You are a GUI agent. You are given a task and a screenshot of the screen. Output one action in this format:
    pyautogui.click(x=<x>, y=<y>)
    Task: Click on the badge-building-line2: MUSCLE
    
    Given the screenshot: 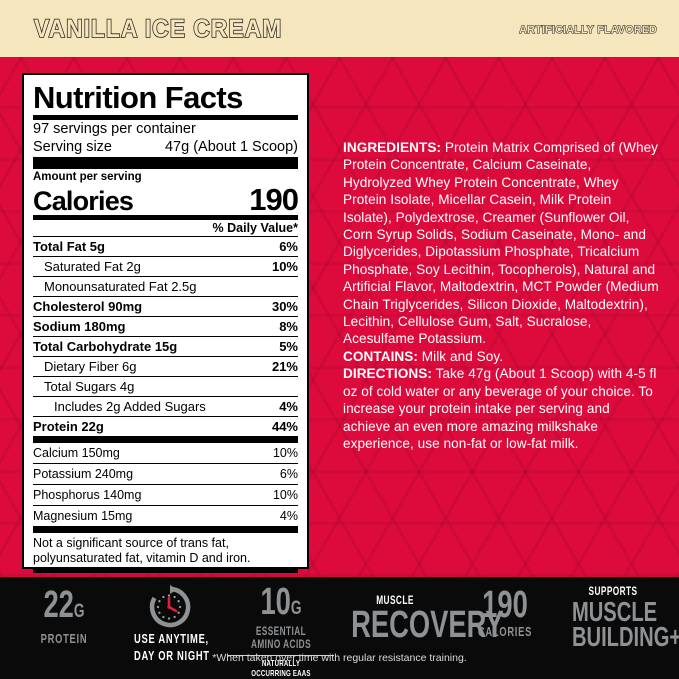 What is the action you would take?
    pyautogui.click(x=614, y=611)
    